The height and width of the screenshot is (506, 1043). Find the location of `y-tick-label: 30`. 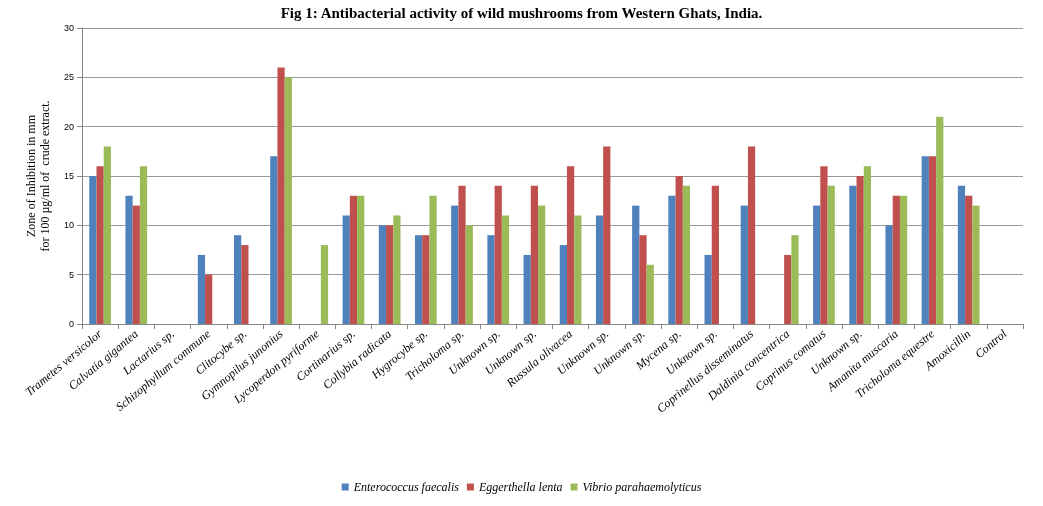

y-tick-label: 30 is located at coordinates (68, 28).